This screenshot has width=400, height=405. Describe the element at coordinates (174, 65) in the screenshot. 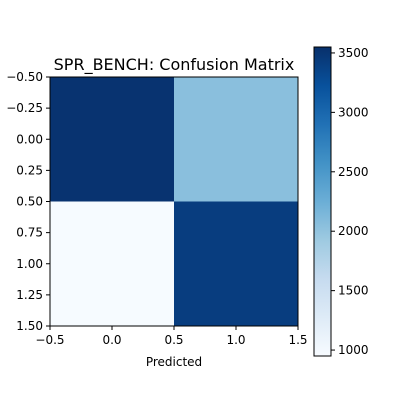

I see `chart-title: SPR_BENCH: Confusion Matrix` at that location.